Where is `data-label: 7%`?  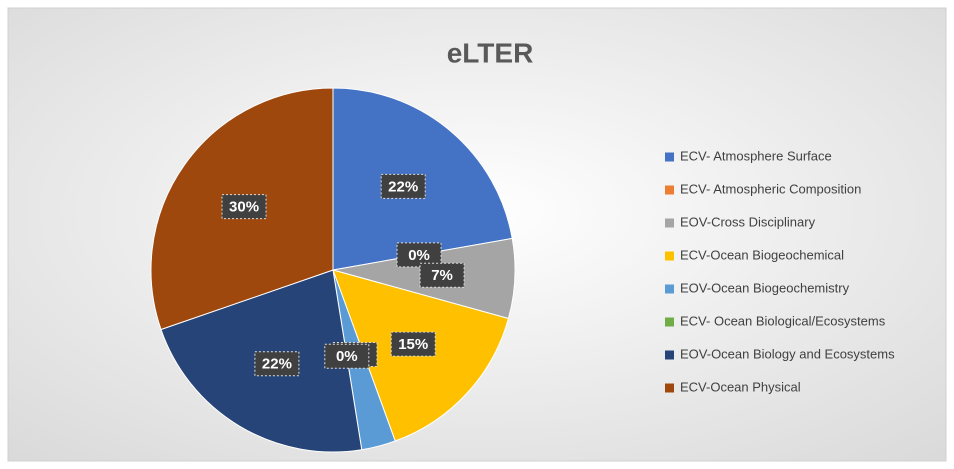
data-label: 7% is located at coordinates (442, 275).